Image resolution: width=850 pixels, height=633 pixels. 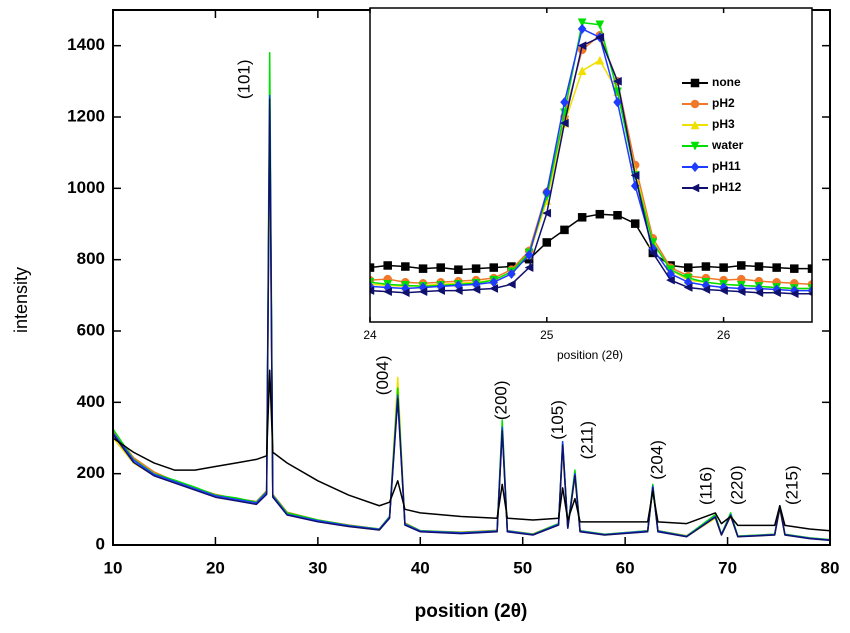 I want to click on peak-label: (101), so click(x=244, y=79).